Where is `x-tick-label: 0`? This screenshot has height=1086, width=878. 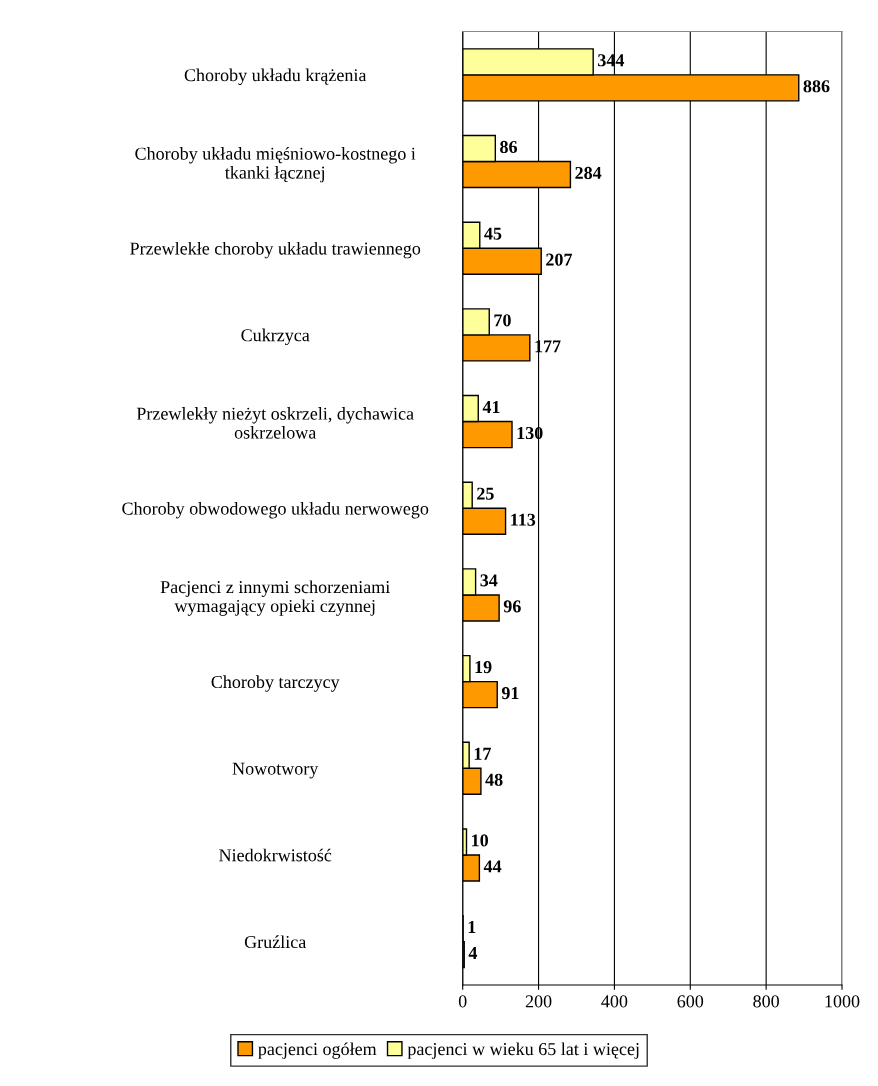
x-tick-label: 0 is located at coordinates (462, 1001).